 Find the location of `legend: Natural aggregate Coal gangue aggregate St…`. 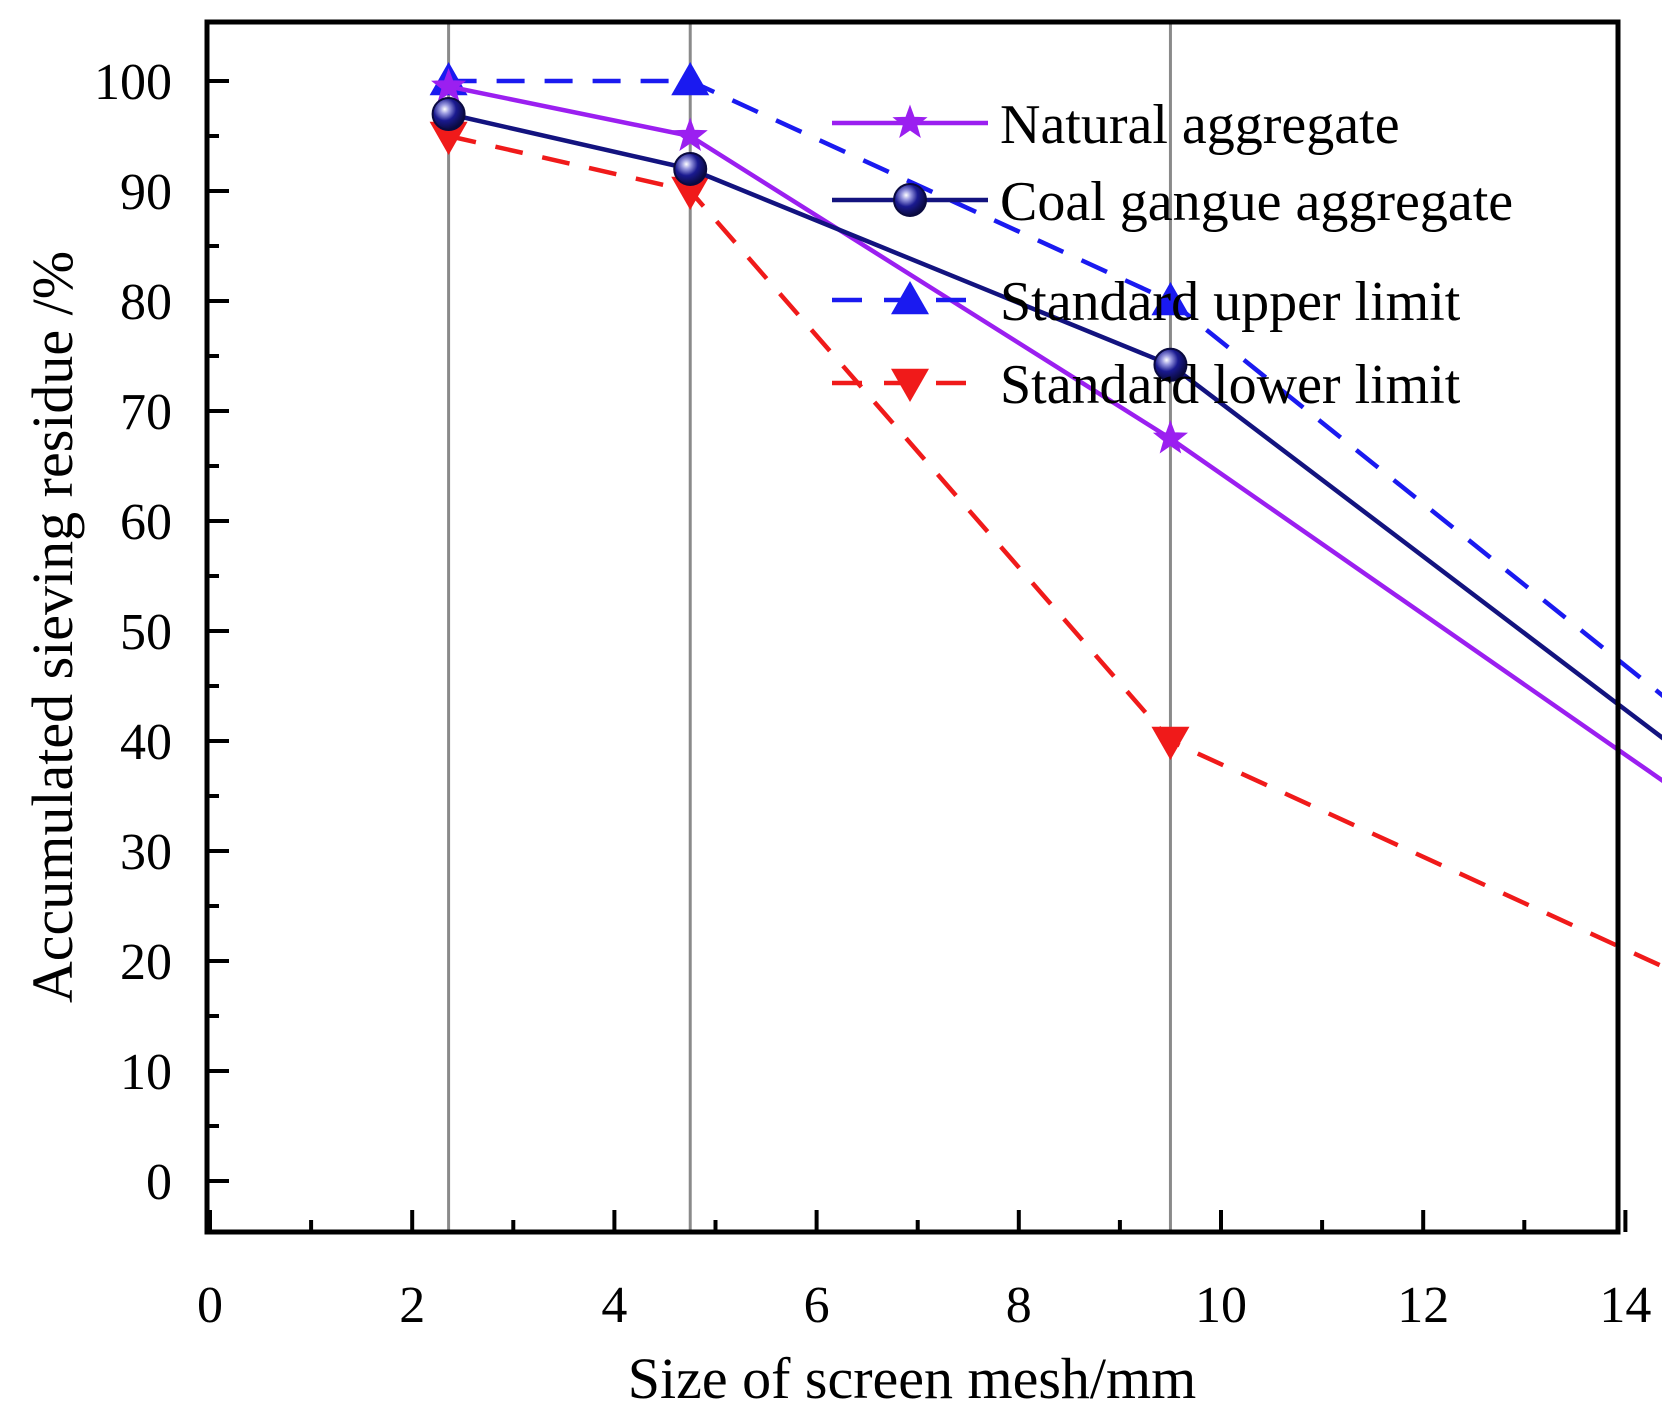

legend: Natural aggregate Coal gangue aggregate St… is located at coordinates (1172, 255).